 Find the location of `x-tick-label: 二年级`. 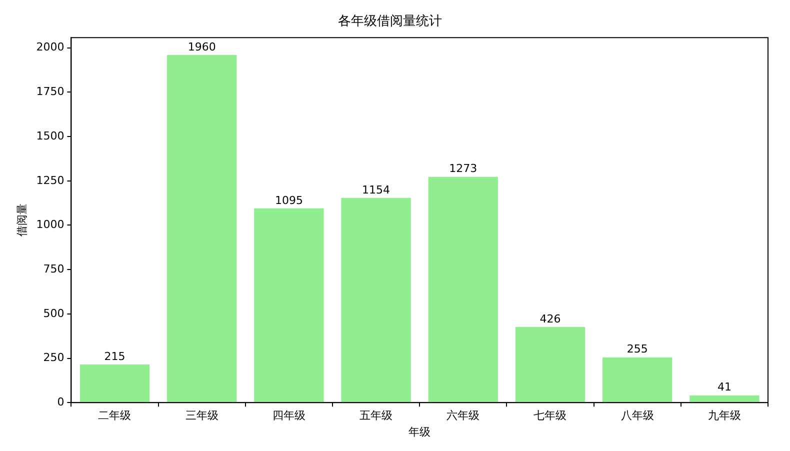

x-tick-label: 二年级 is located at coordinates (115, 415).